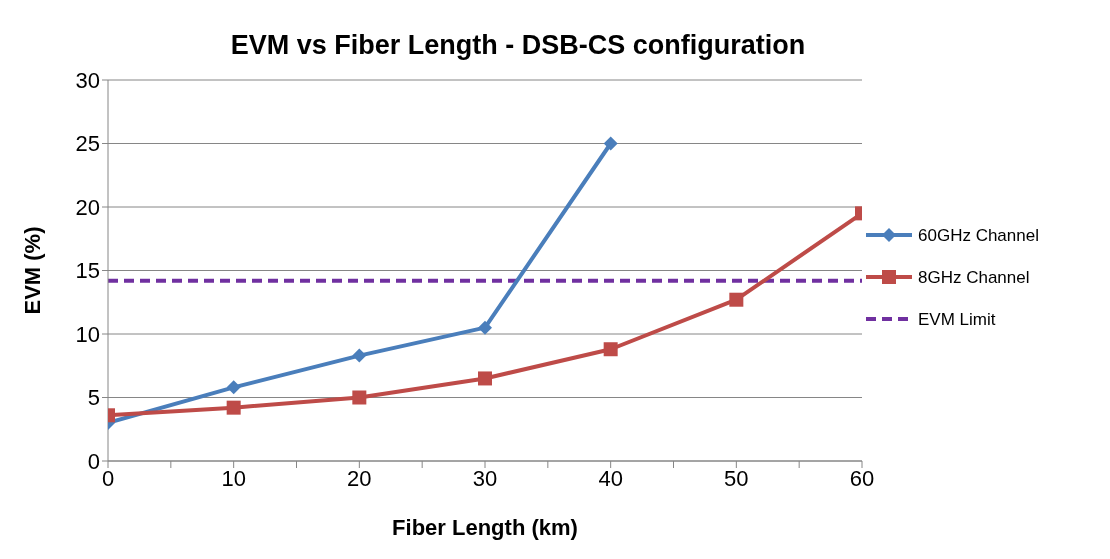  Describe the element at coordinates (736, 478) in the screenshot. I see `x-tick-label: 50` at that location.